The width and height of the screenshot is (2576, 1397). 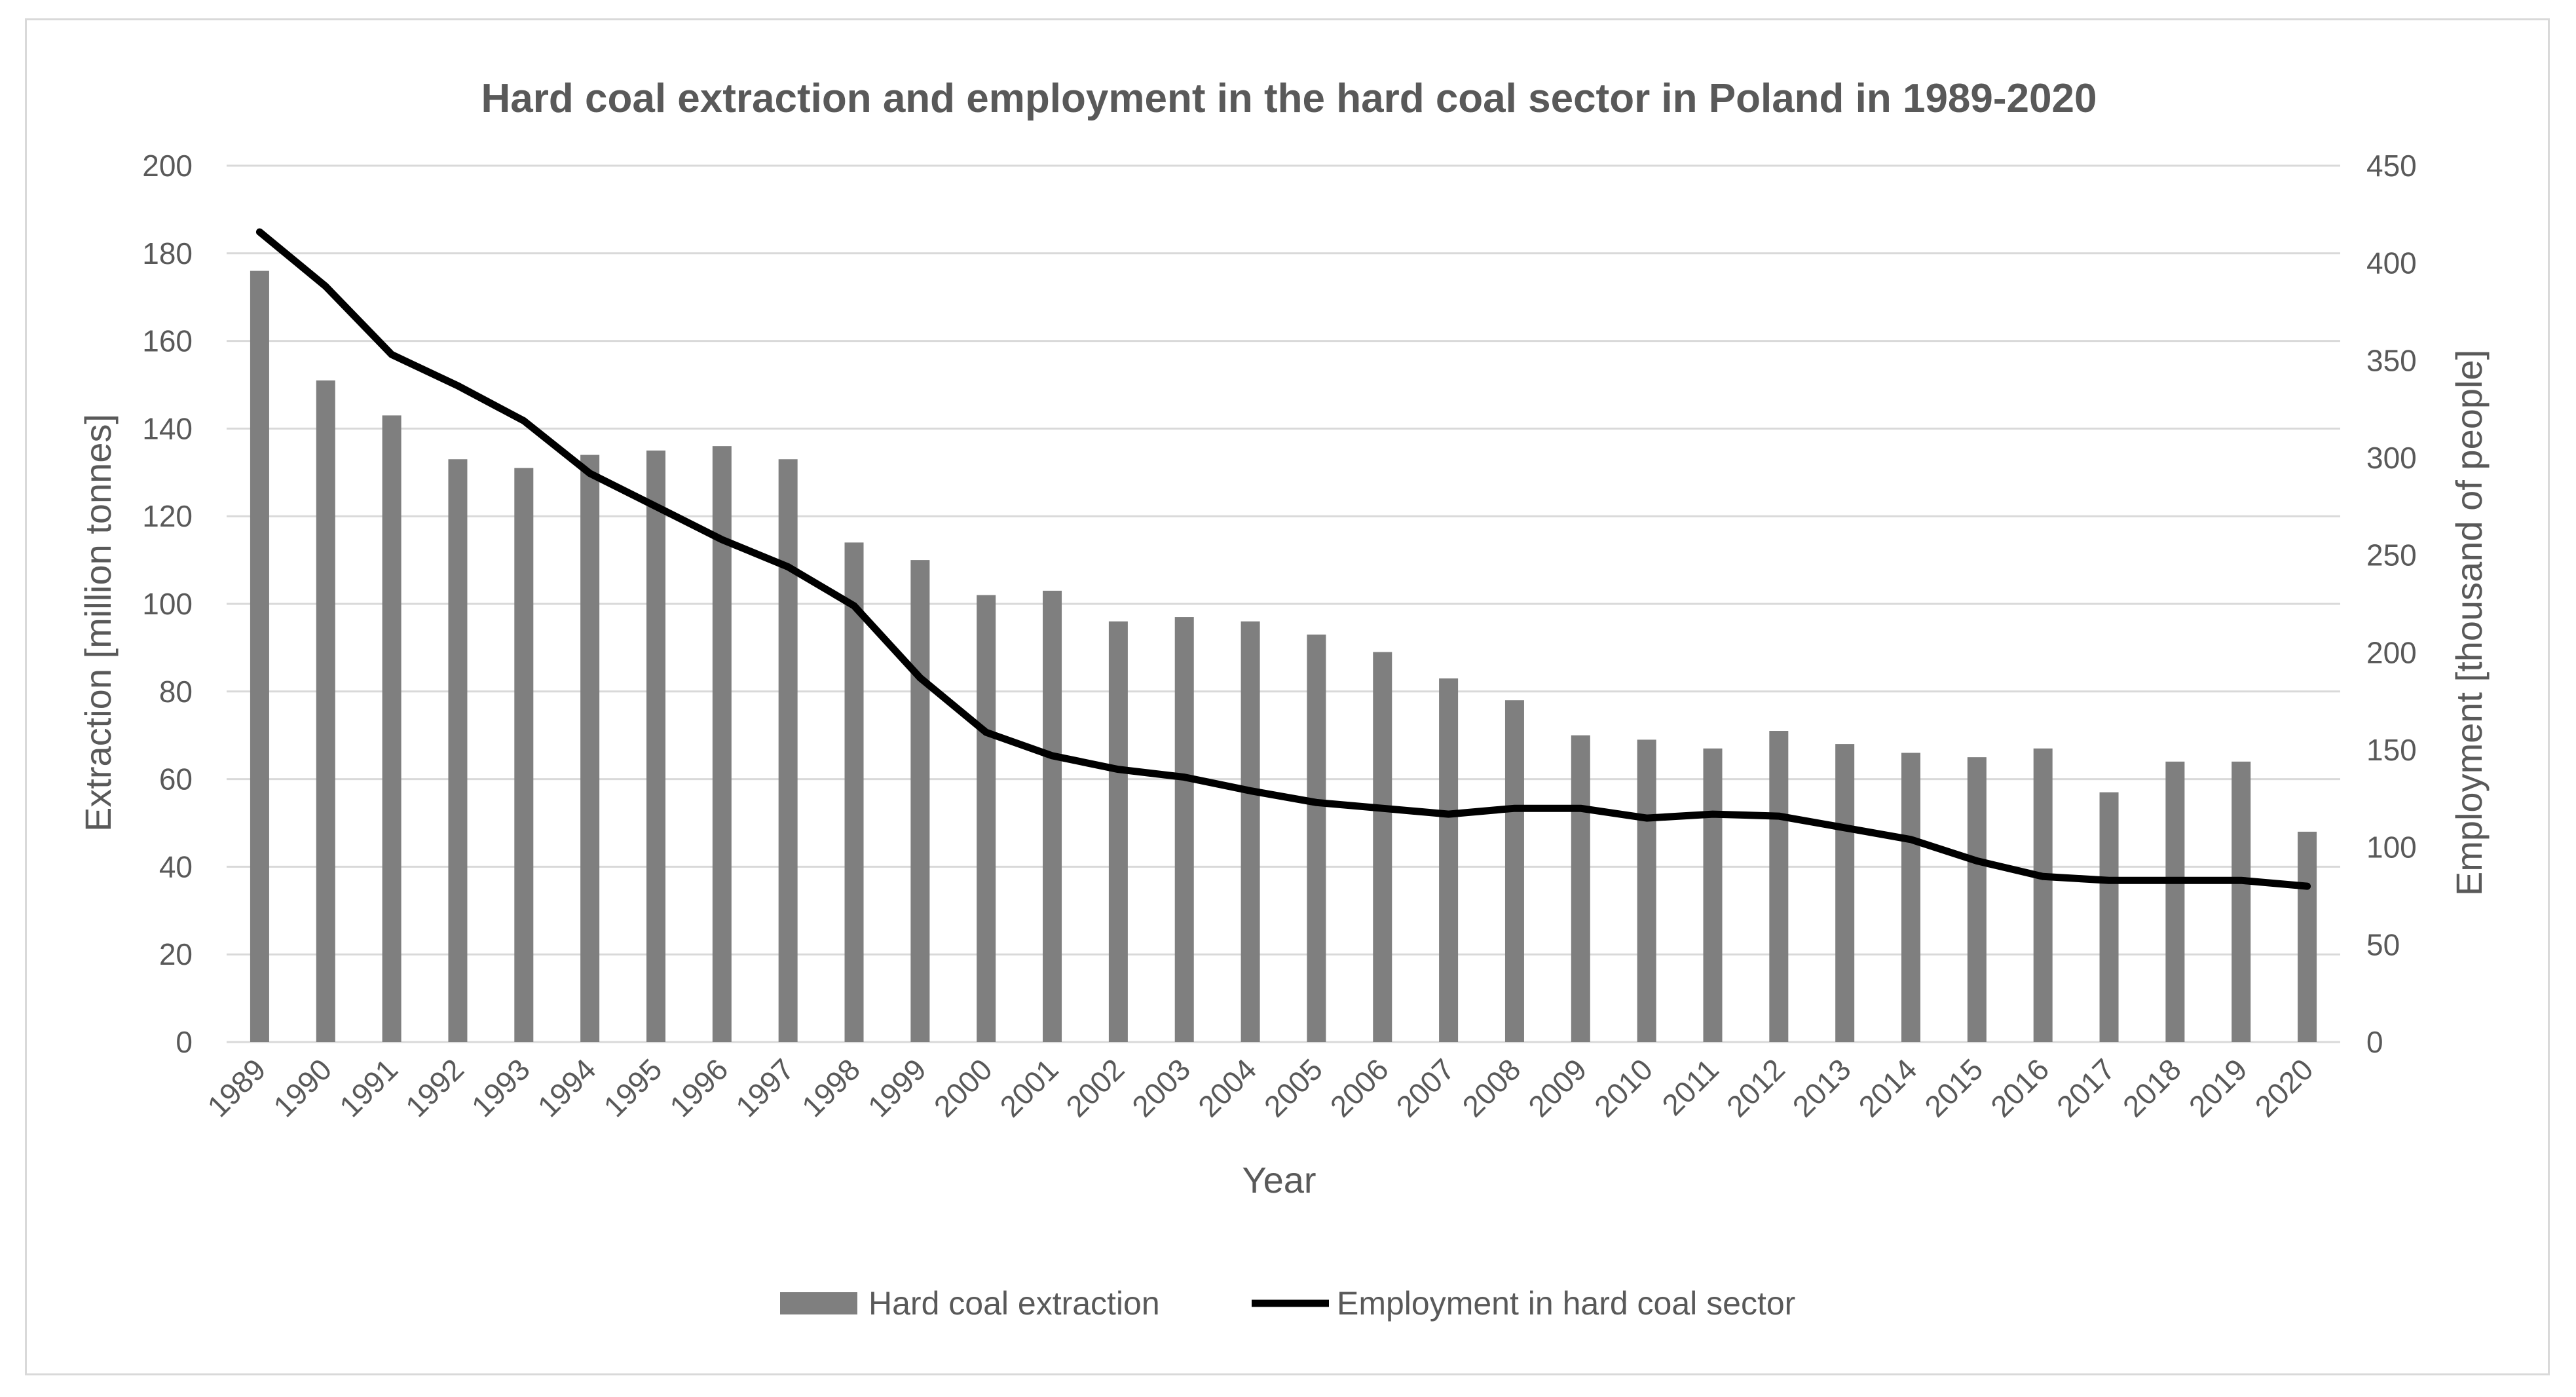 I want to click on x-tick-label: 2011, so click(x=1690, y=1087).